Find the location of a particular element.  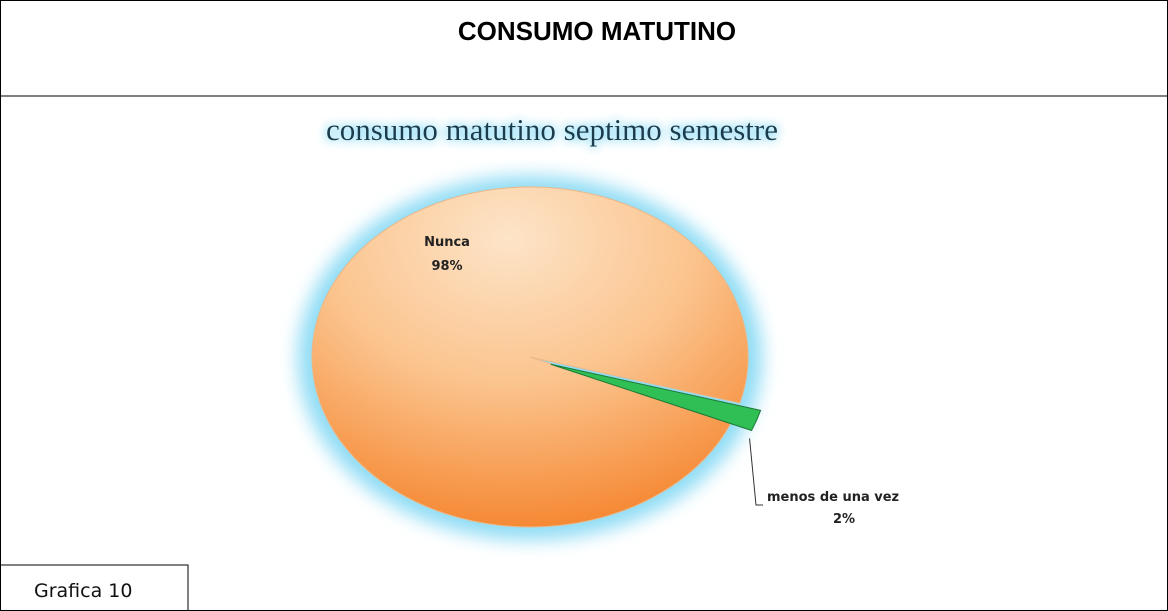

header-title: CONSUMO MATUTINO is located at coordinates (597, 31).